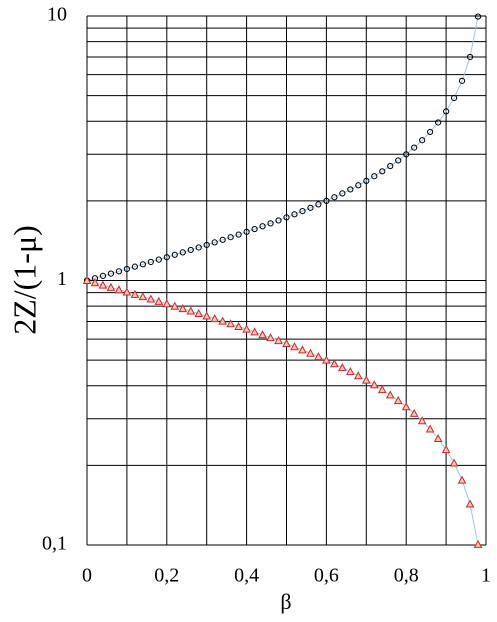 The height and width of the screenshot is (622, 497). I want to click on x-tick-label: 1, so click(486, 576).